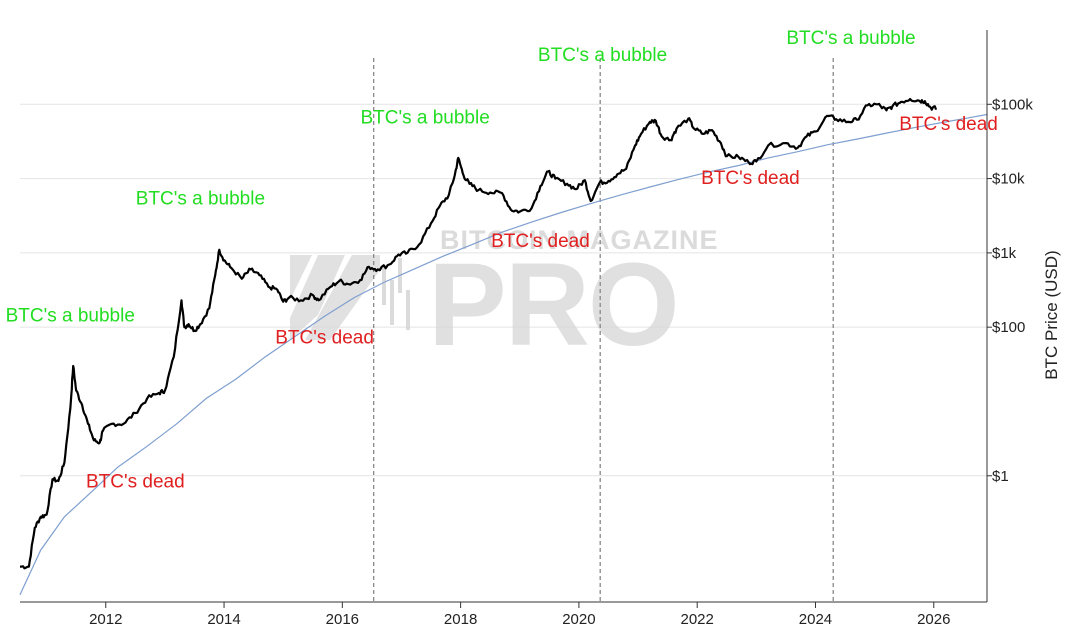  I want to click on x-tick-label: 2024, so click(815, 619).